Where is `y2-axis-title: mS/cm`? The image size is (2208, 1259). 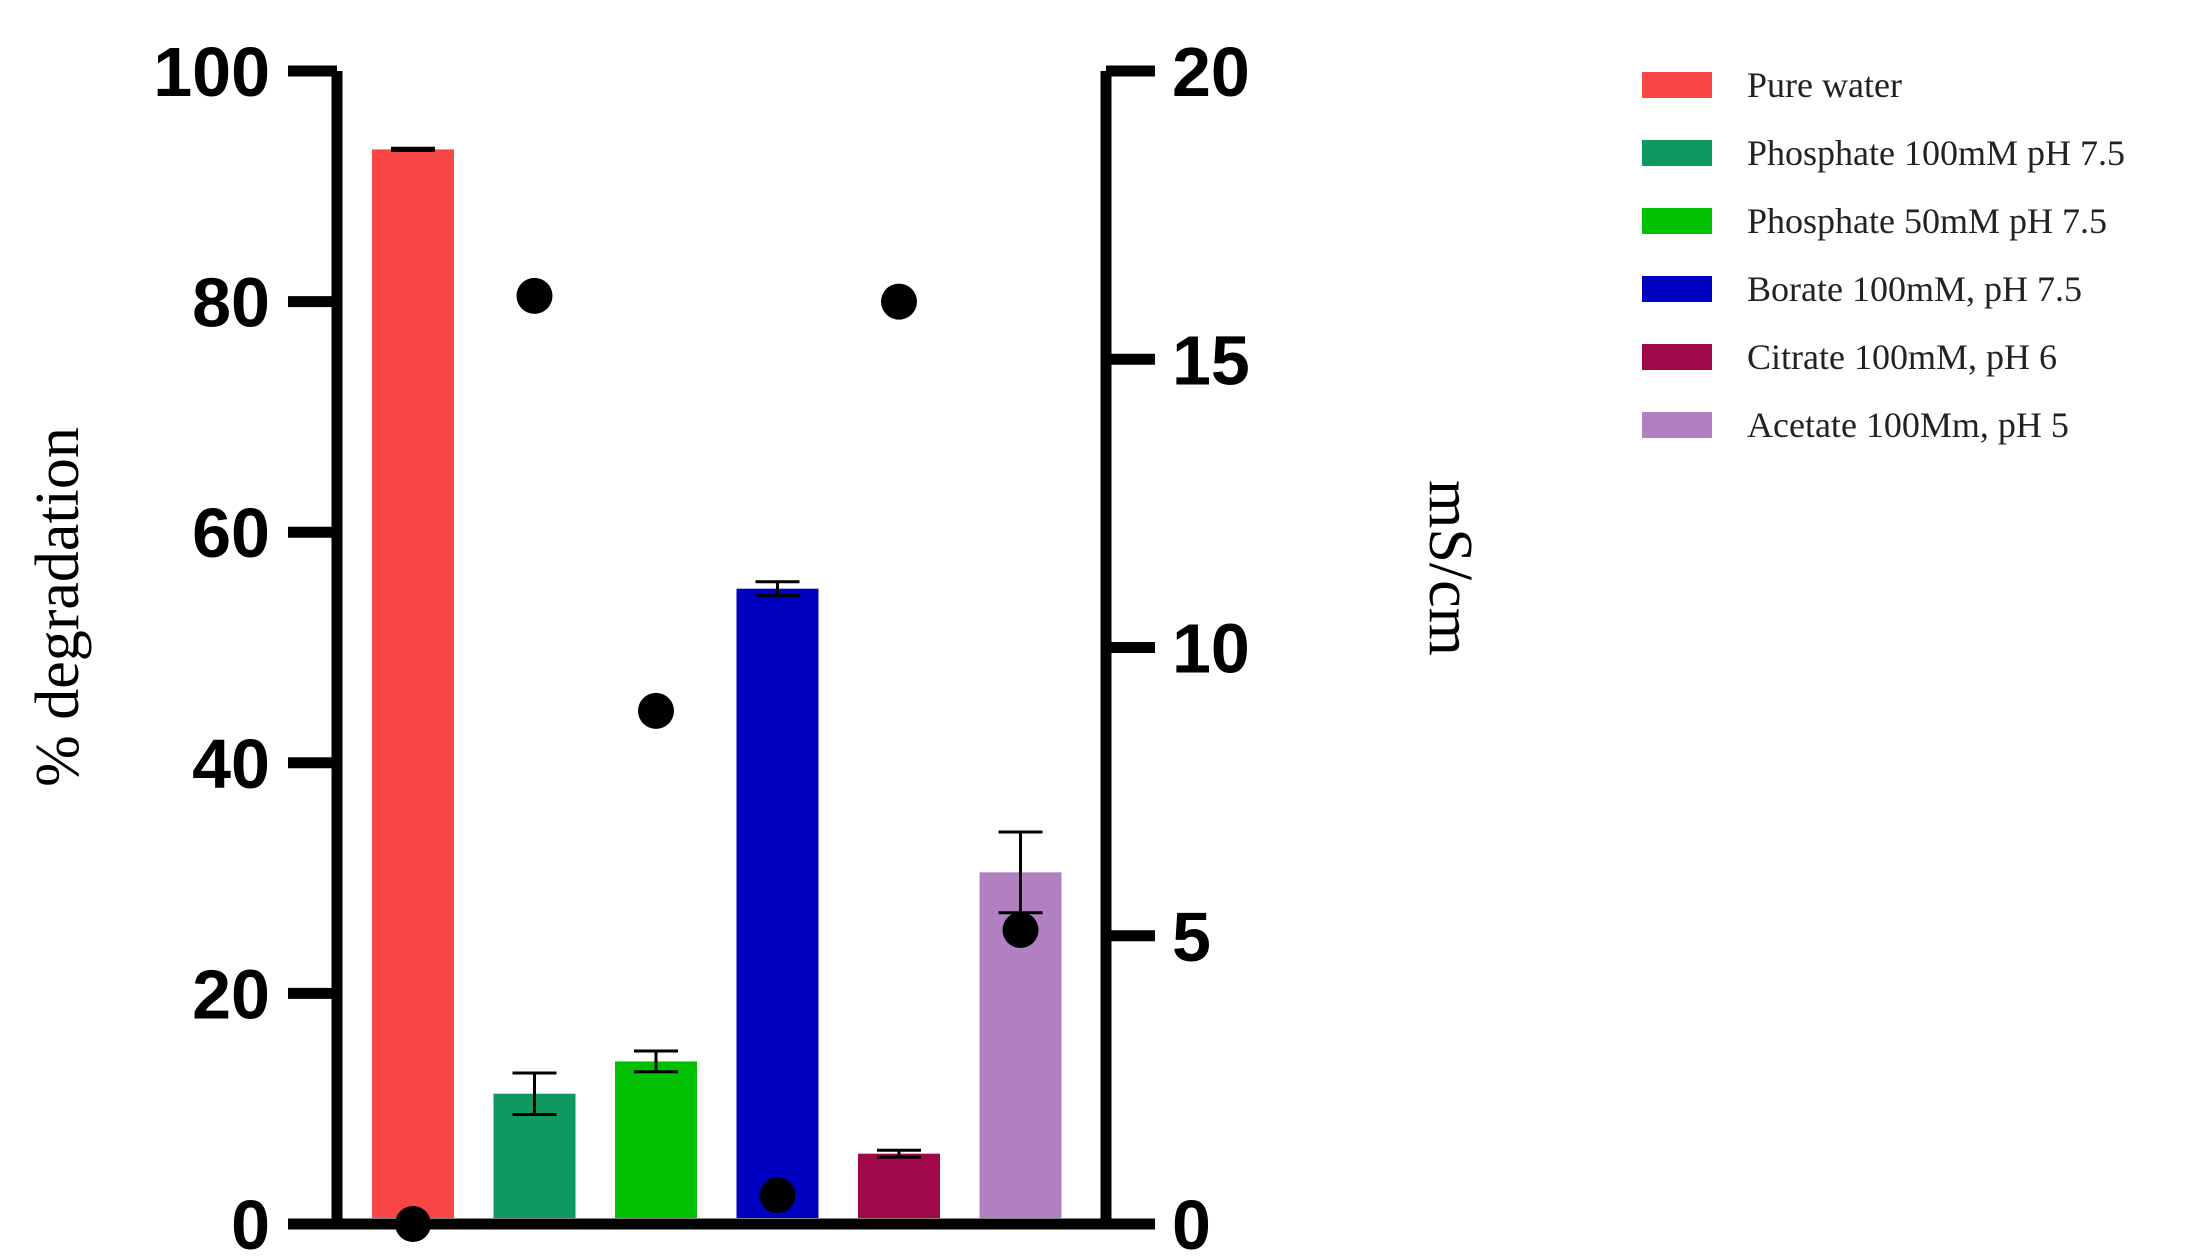
y2-axis-title: mS/cm is located at coordinates (1450, 568).